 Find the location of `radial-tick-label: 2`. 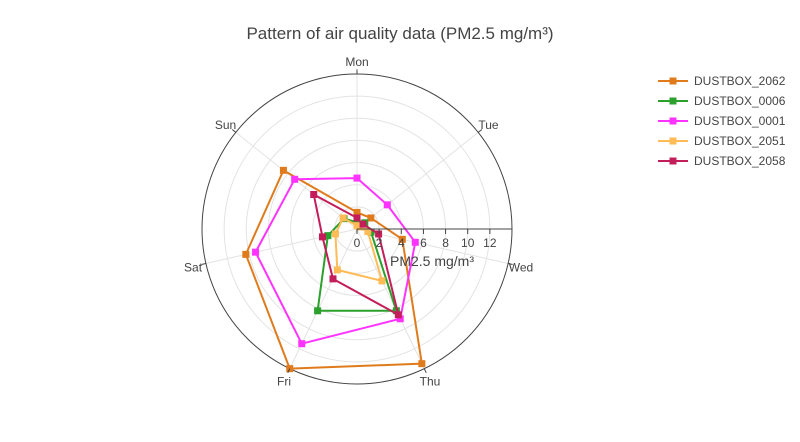

radial-tick-label: 2 is located at coordinates (379, 243).